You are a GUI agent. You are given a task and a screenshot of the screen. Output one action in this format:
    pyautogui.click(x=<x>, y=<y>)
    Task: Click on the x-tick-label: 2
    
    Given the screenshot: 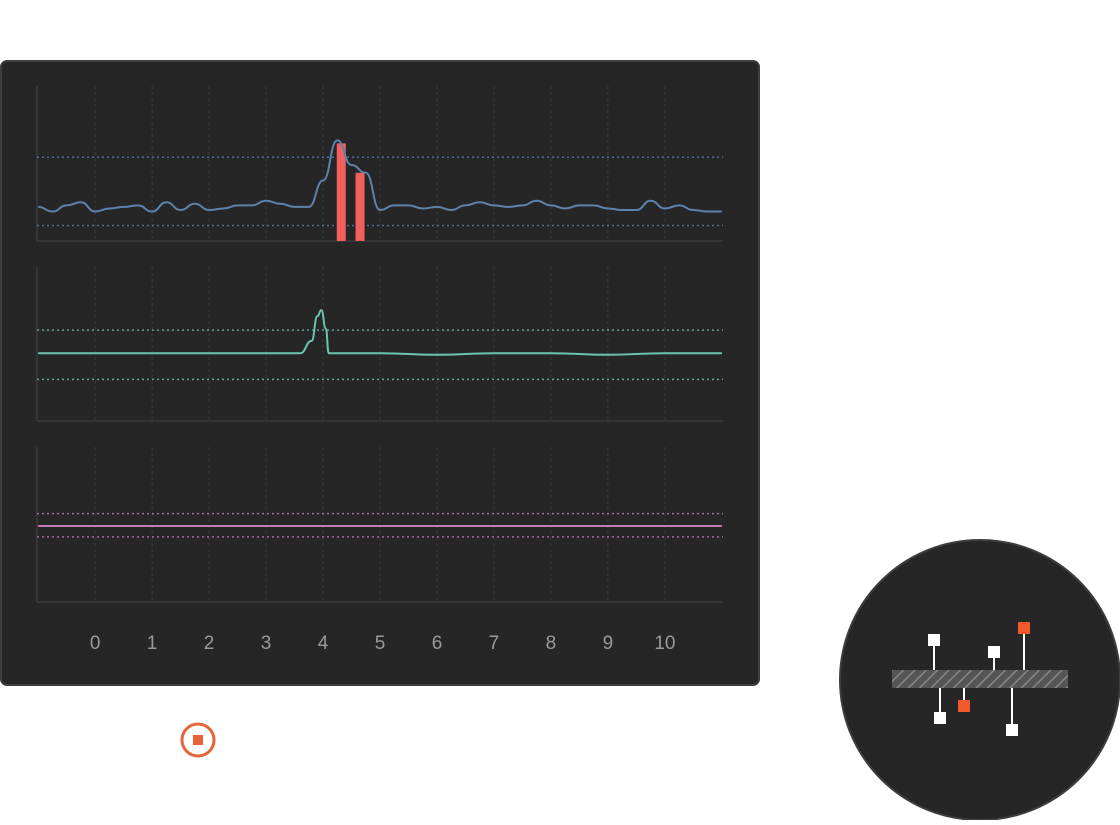 What is the action you would take?
    pyautogui.click(x=209, y=643)
    